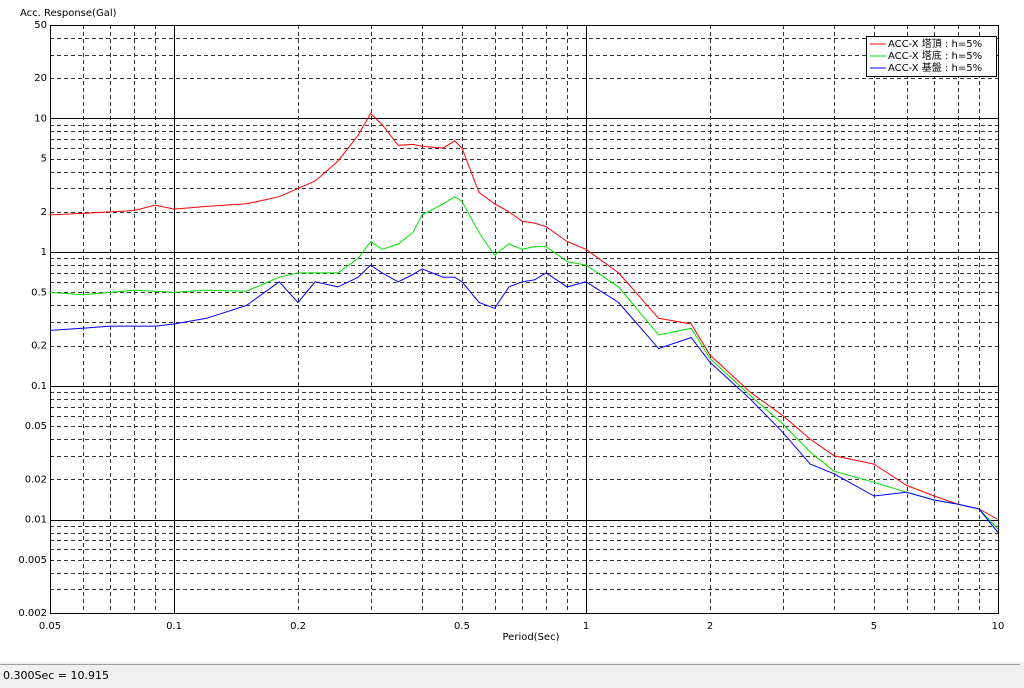 The image size is (1024, 688). Describe the element at coordinates (935, 43) in the screenshot. I see `legend-label: ACC-X 塔頂 : h=5%` at that location.